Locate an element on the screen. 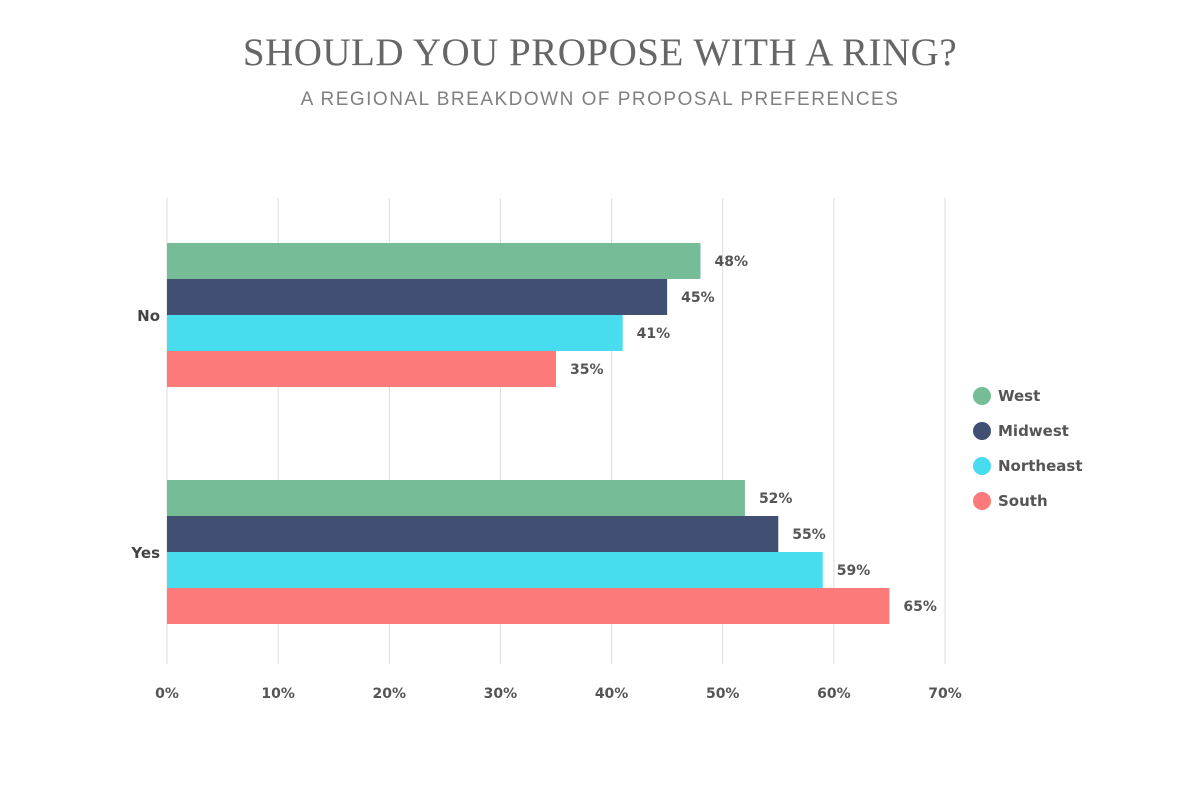  legend: West Midwest Northeast South is located at coordinates (1073, 448).